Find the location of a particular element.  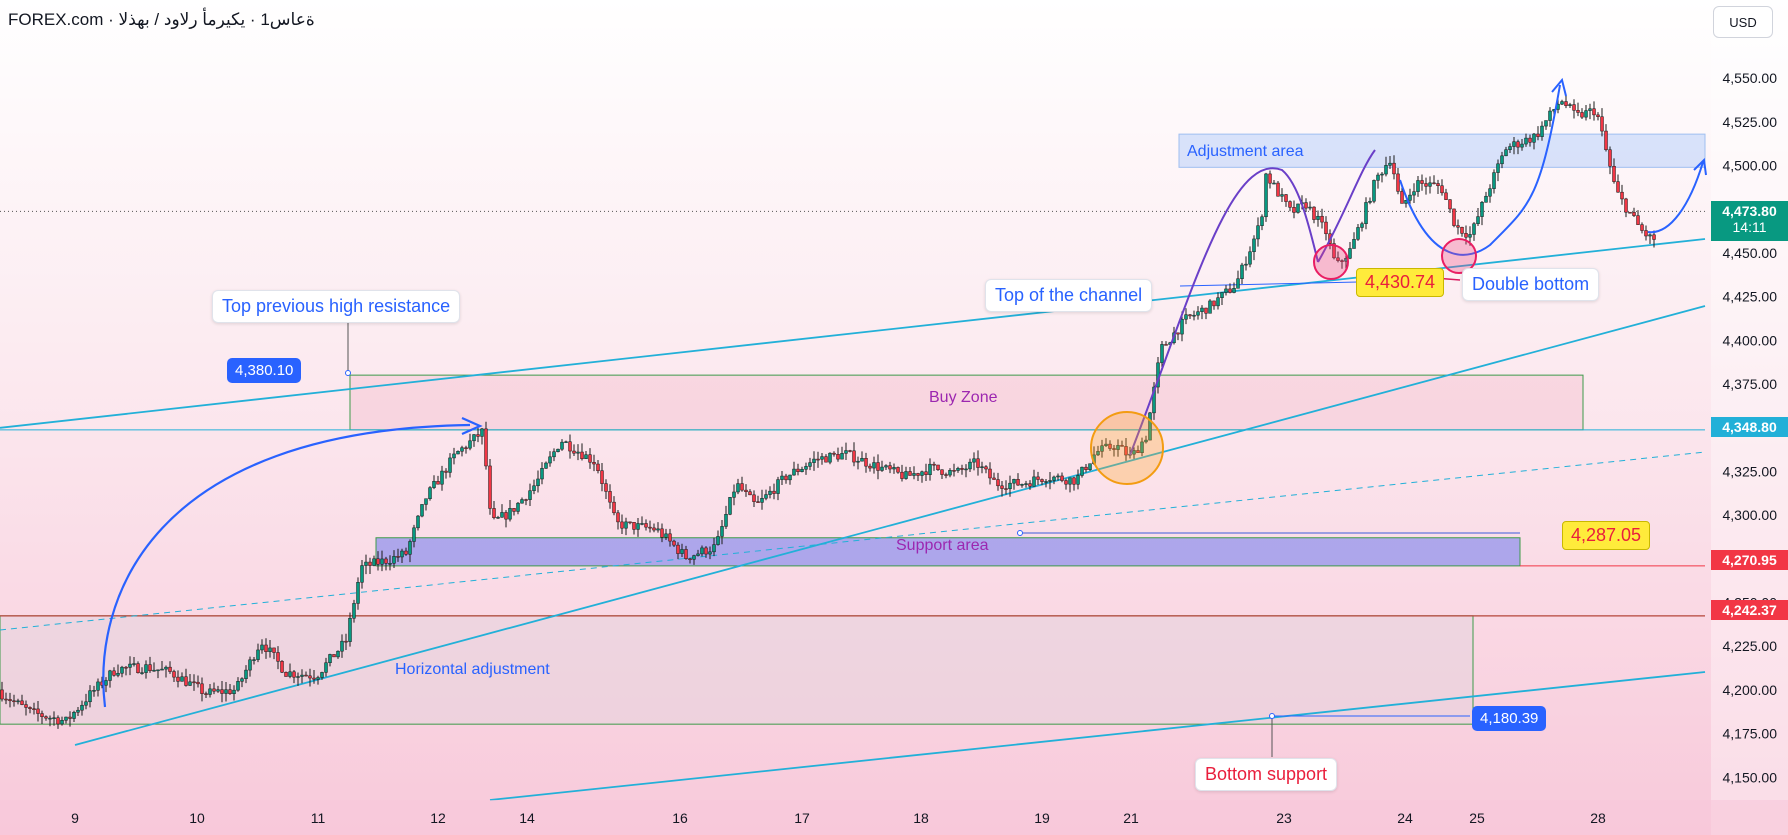

top-channel-callout: Top of the channel is located at coordinates (1069, 295).